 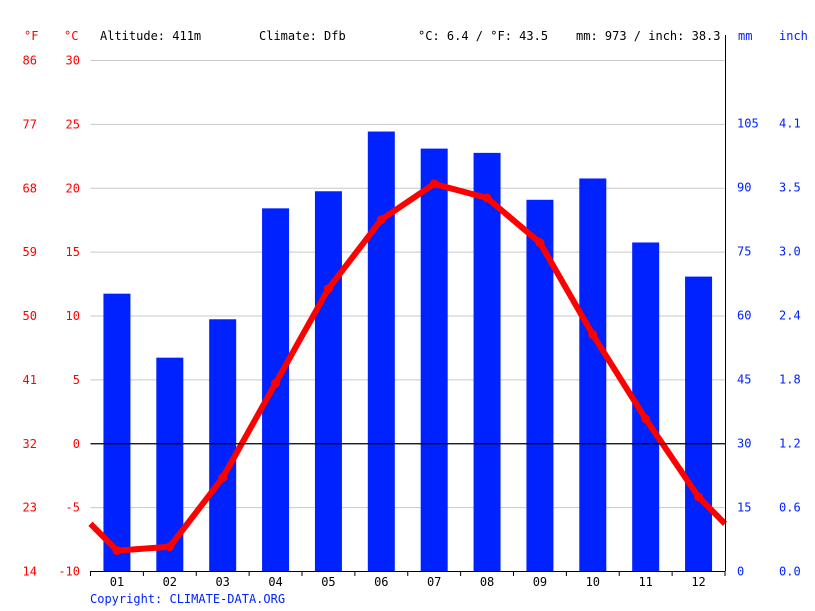 What do you see at coordinates (645, 582) in the screenshot?
I see `month-label: 11` at bounding box center [645, 582].